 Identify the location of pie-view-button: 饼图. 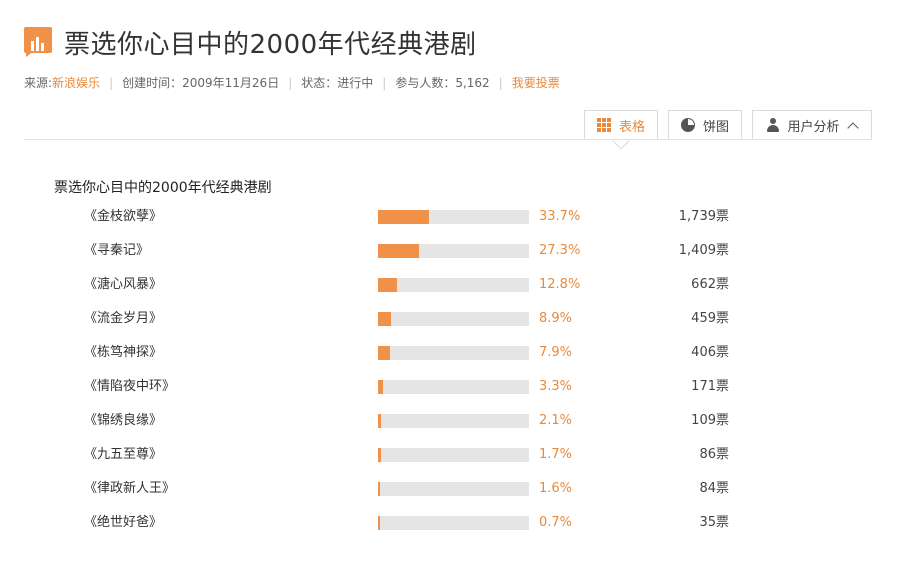
(705, 125).